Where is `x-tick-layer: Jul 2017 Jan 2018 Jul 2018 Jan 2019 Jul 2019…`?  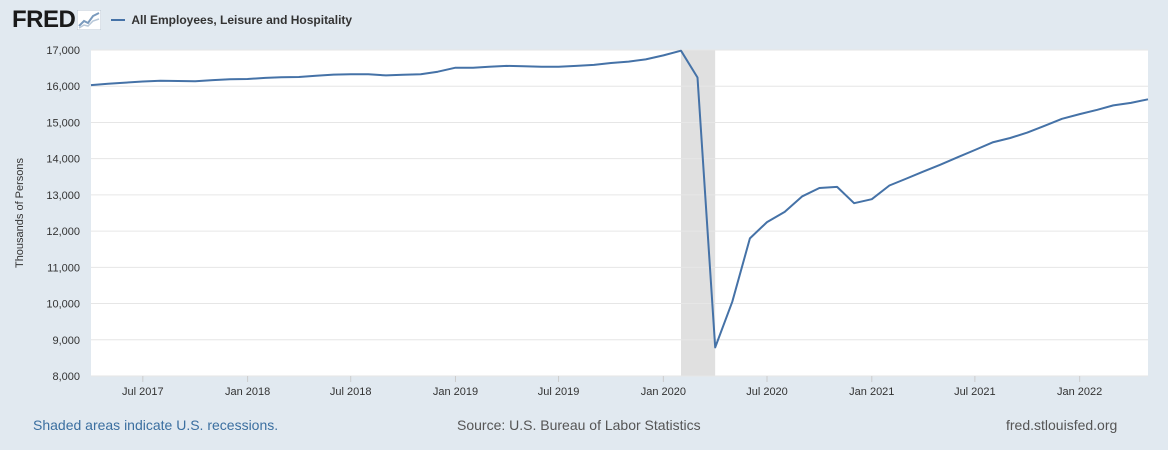
x-tick-layer: Jul 2017 Jan 2018 Jul 2018 Jan 2019 Jul 2019… is located at coordinates (612, 387).